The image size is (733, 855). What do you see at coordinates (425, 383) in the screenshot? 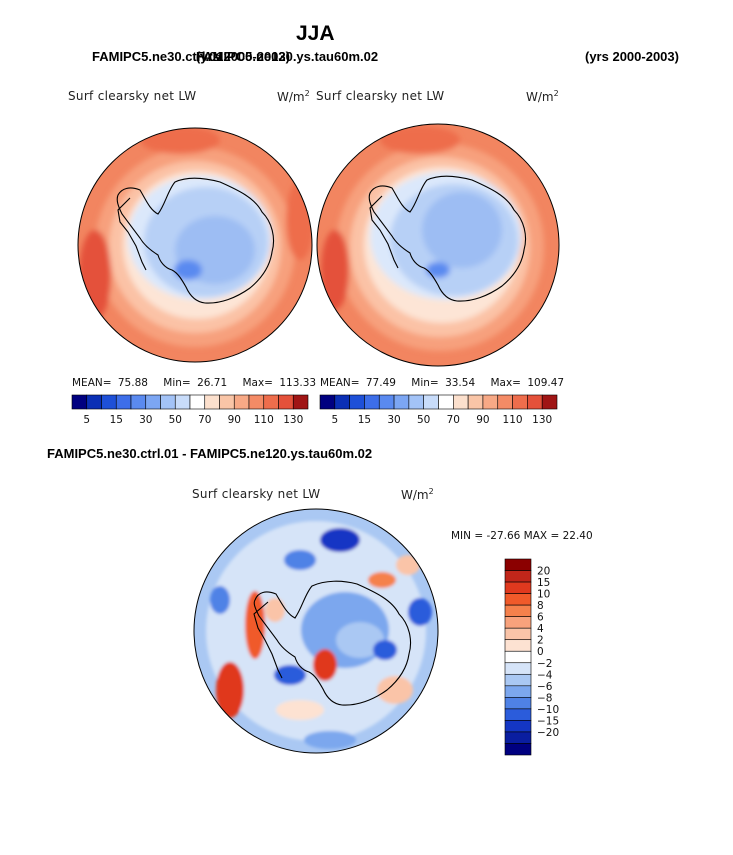
I see `panel2-min-label: Min=` at bounding box center [425, 383].